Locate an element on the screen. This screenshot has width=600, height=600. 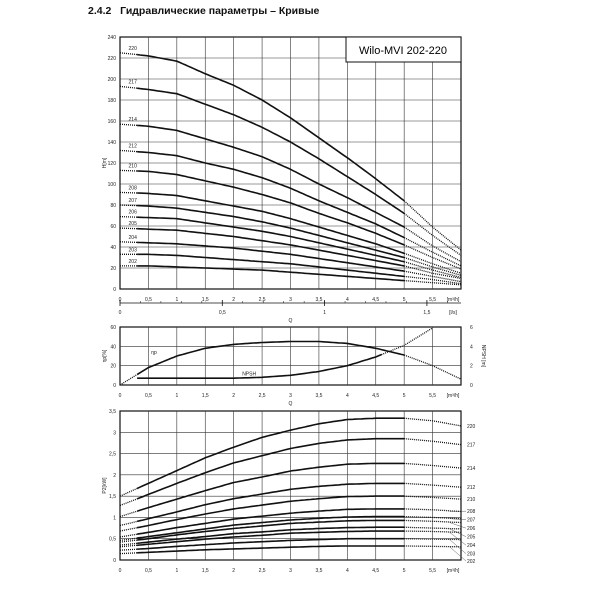
y-tick-label: 80 is located at coordinates (113, 206).